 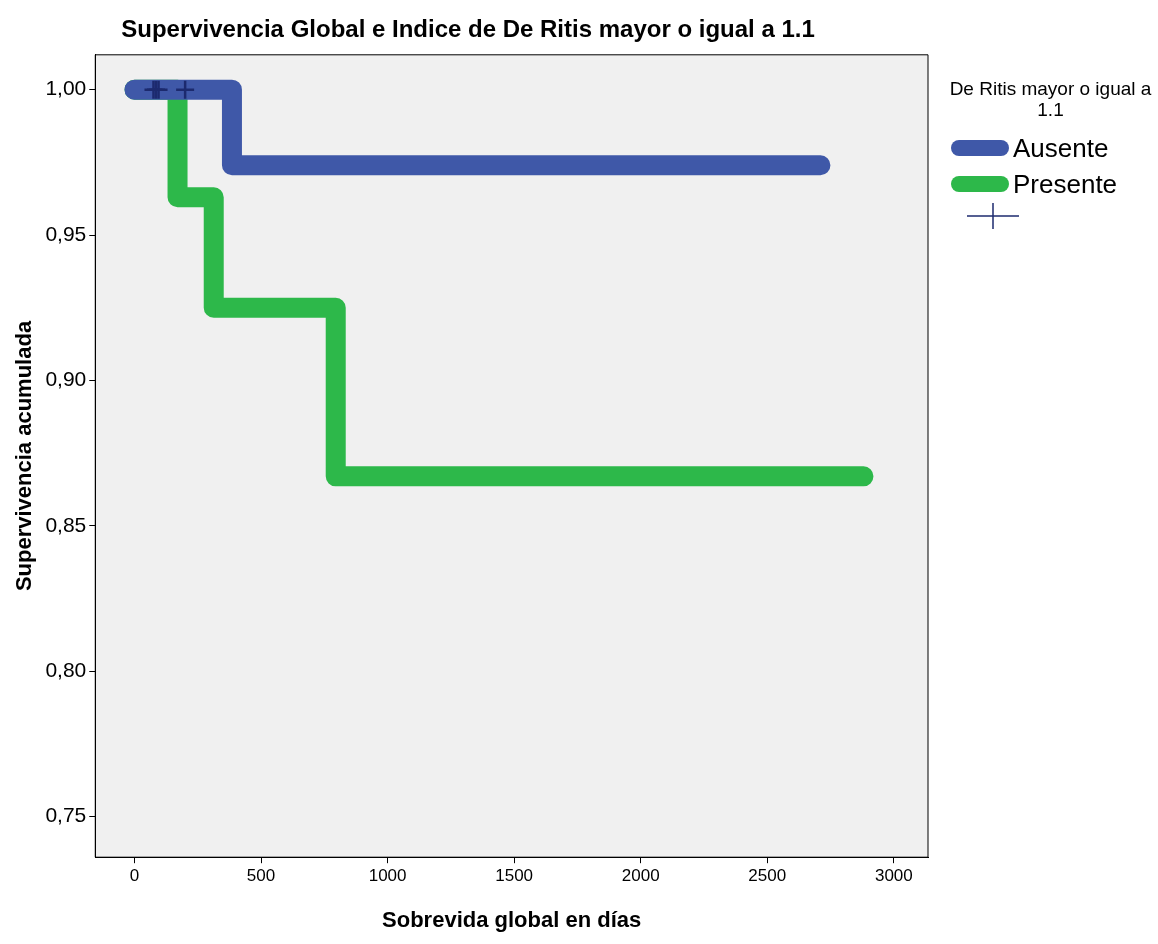 What do you see at coordinates (66, 815) in the screenshot?
I see `y-tick-label: 0,75` at bounding box center [66, 815].